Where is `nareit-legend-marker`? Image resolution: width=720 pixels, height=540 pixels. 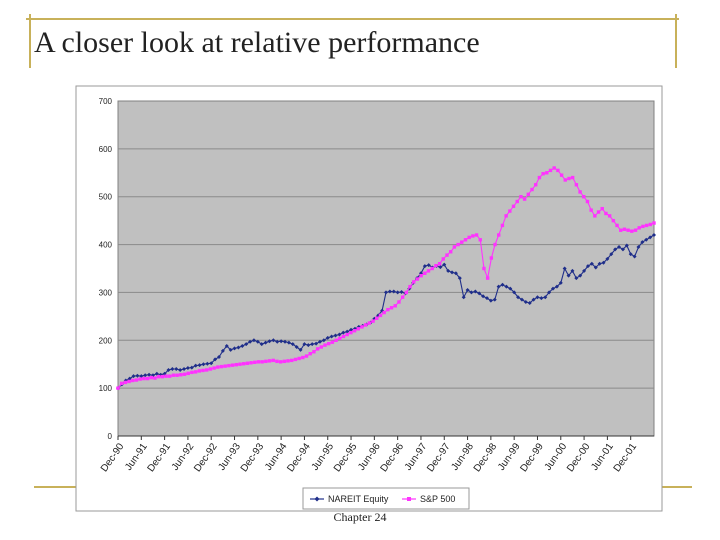
nareit-legend-marker is located at coordinates (317, 499).